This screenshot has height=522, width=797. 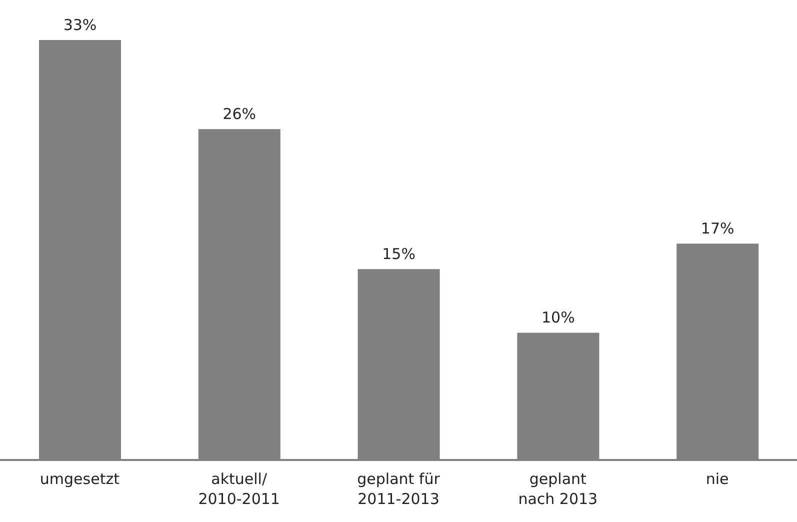 I want to click on data-label: 10%, so click(x=558, y=317).